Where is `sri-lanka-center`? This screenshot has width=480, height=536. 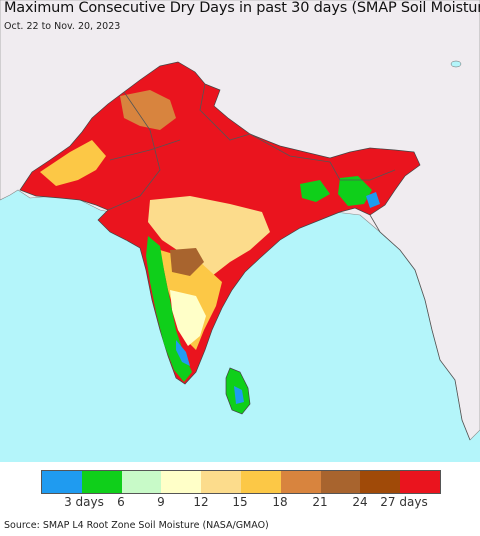 sri-lanka-center is located at coordinates (239, 395).